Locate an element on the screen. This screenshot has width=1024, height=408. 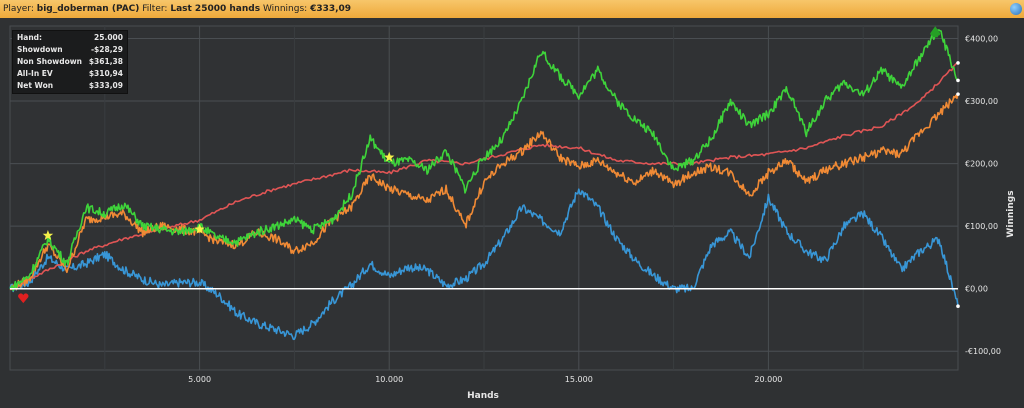
y-tick-label: €100,00 is located at coordinates (981, 226).